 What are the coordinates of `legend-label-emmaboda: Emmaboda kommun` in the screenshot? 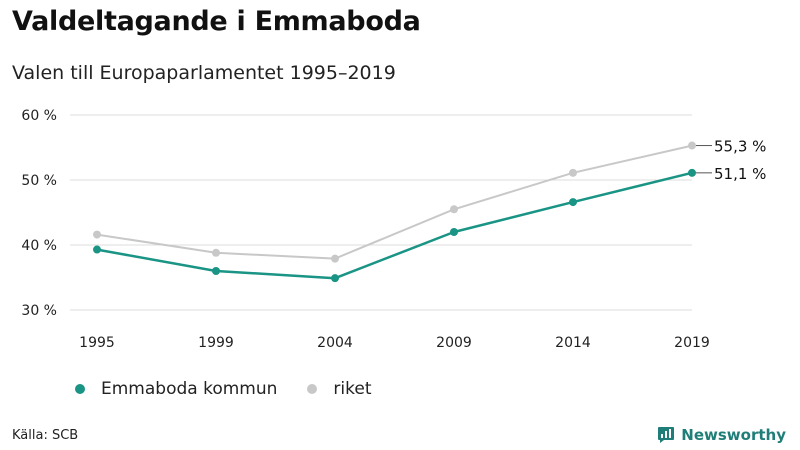 It's located at (189, 389).